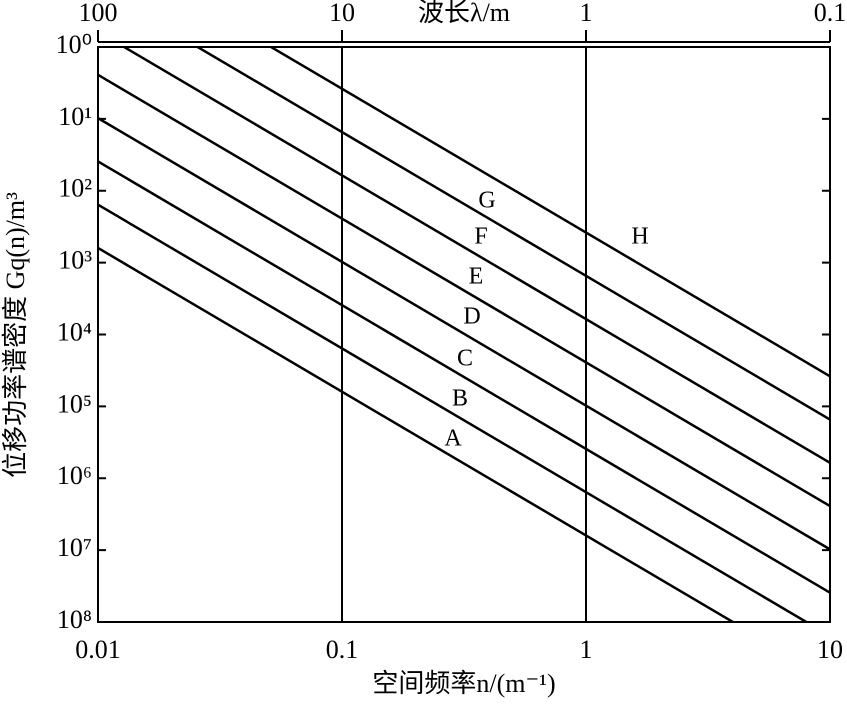 Image resolution: width=847 pixels, height=716 pixels. What do you see at coordinates (460, 399) in the screenshot?
I see `series-label: B` at bounding box center [460, 399].